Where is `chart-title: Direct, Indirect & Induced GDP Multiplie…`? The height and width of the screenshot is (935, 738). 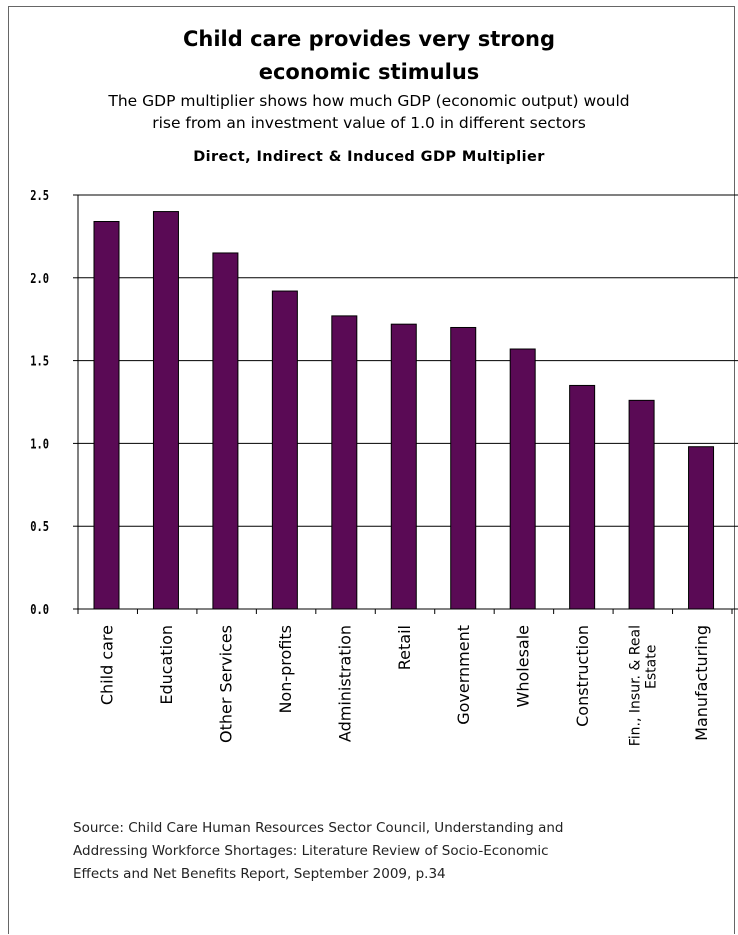
chart-title: Direct, Indirect & Induced GDP Multiplie… is located at coordinates (369, 157).